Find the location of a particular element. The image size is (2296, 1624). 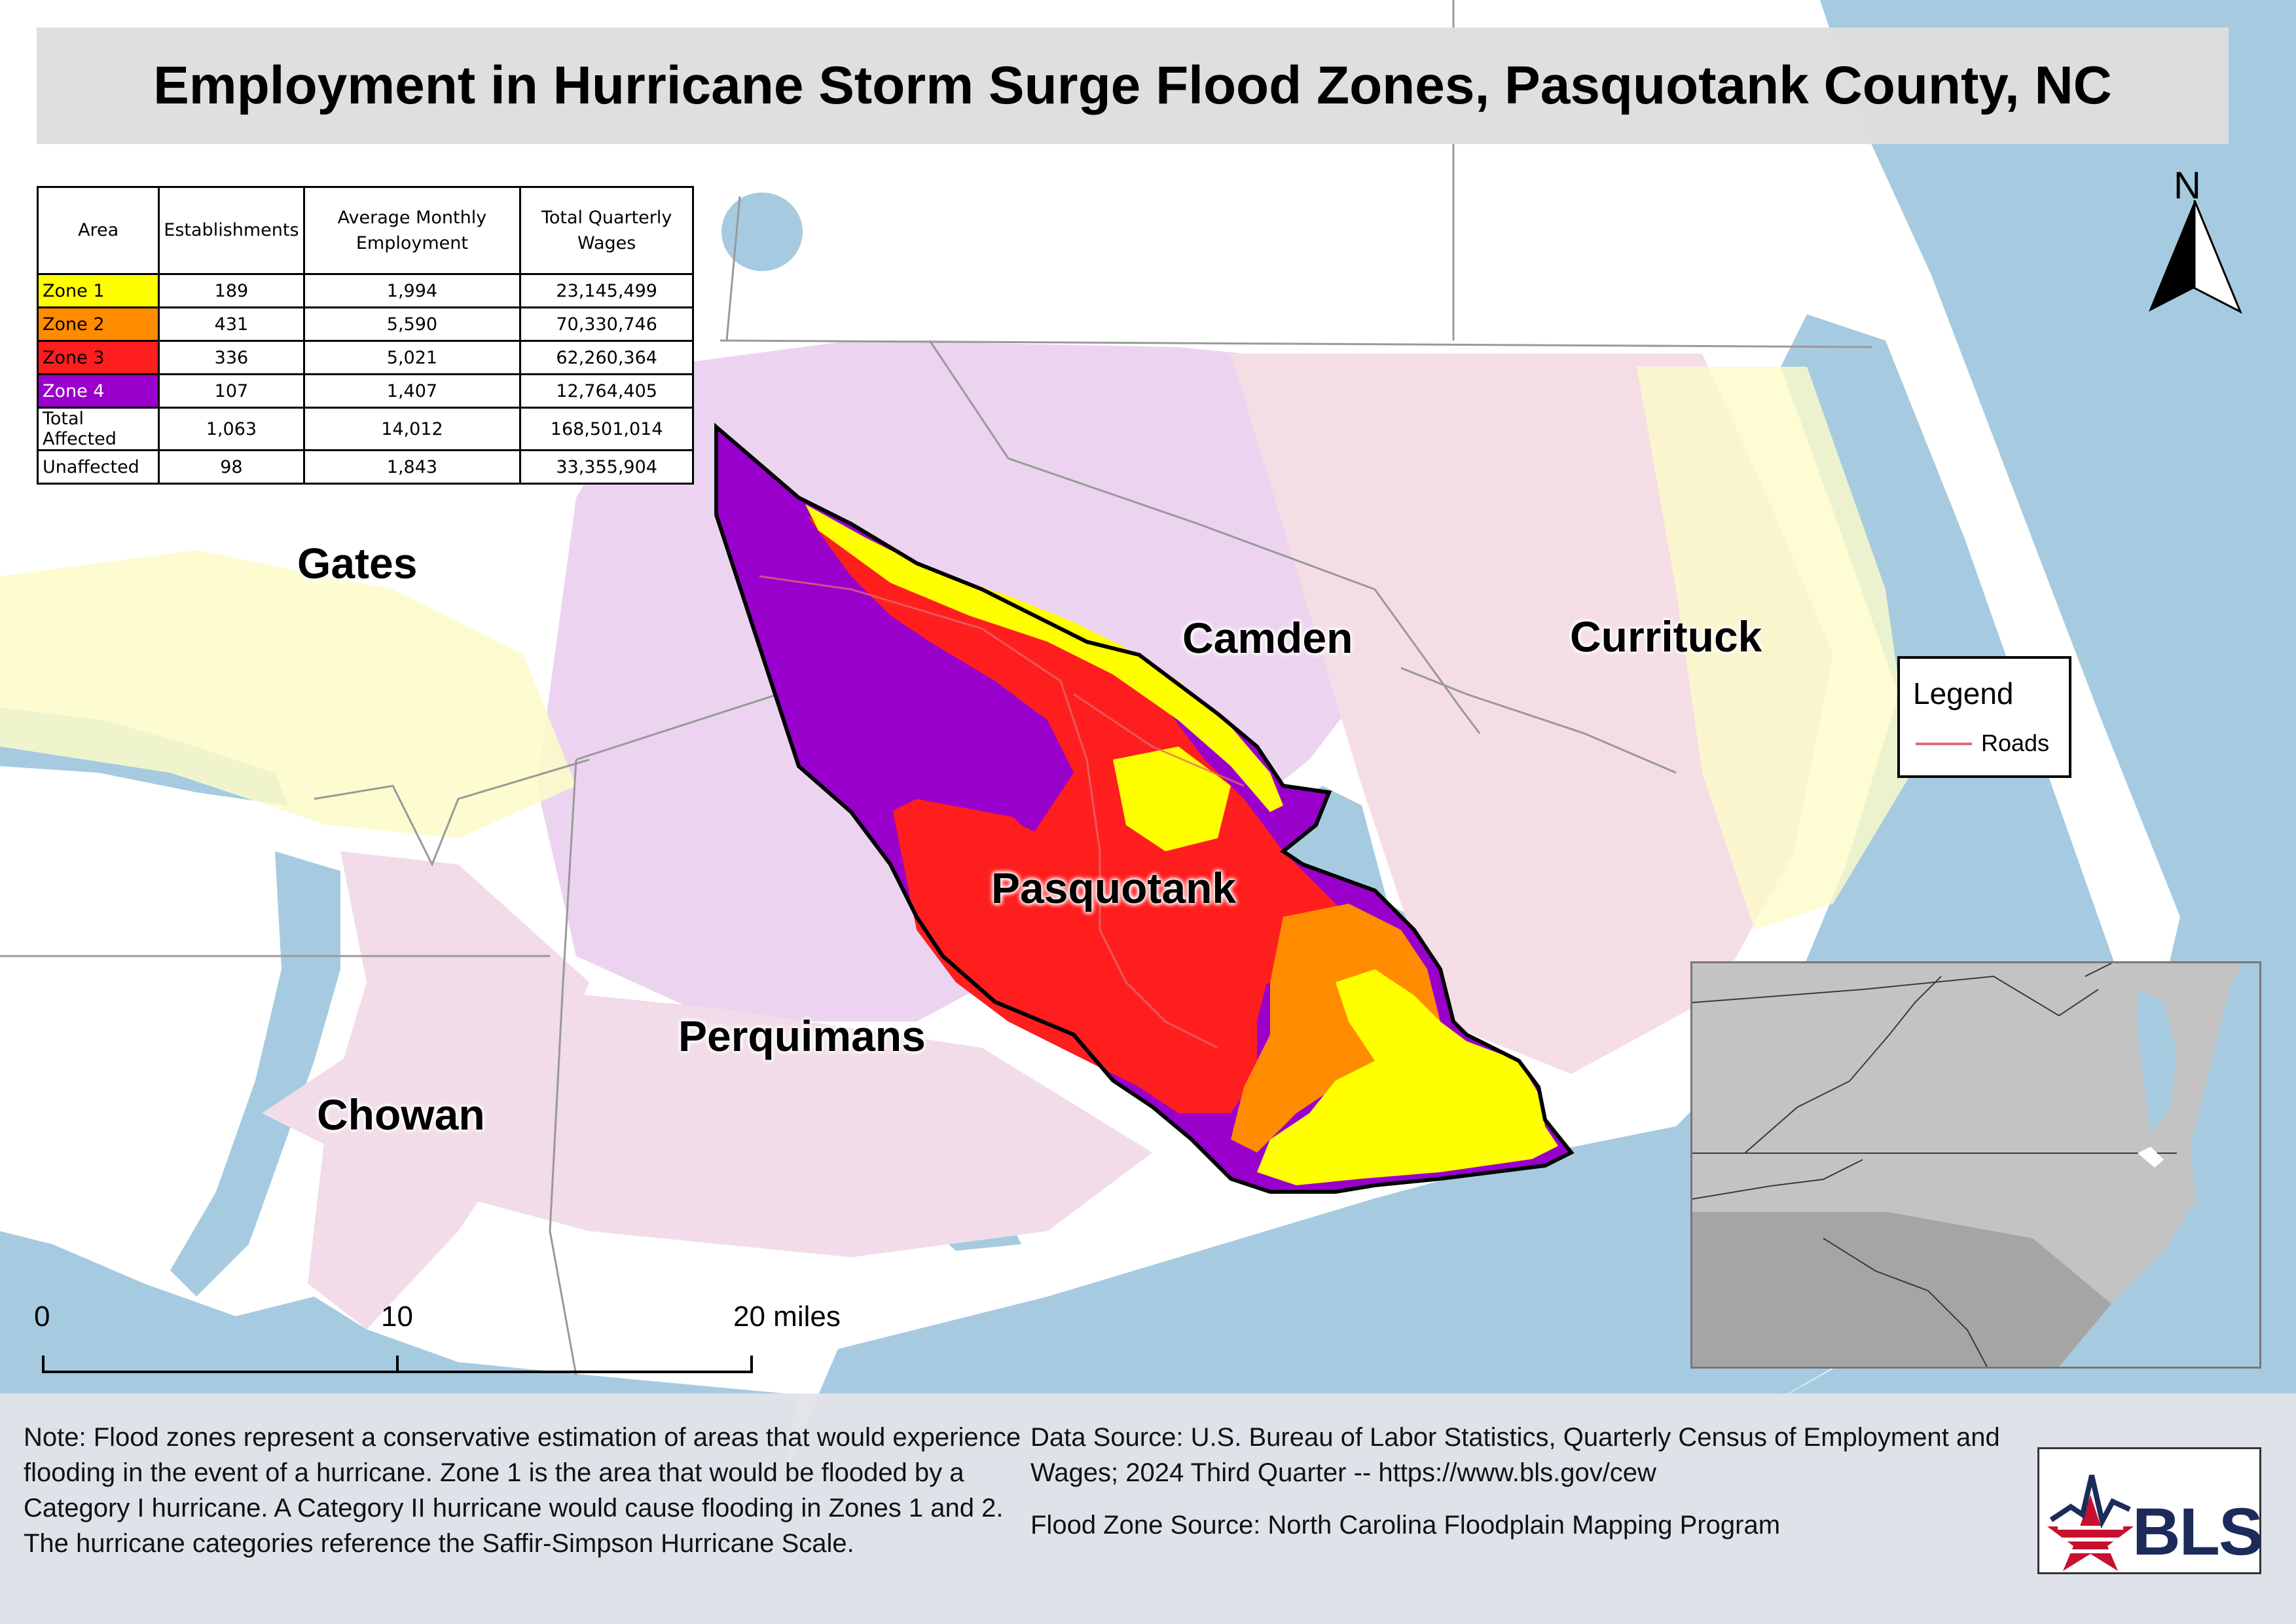

header-establishments: Establishments is located at coordinates (231, 230).